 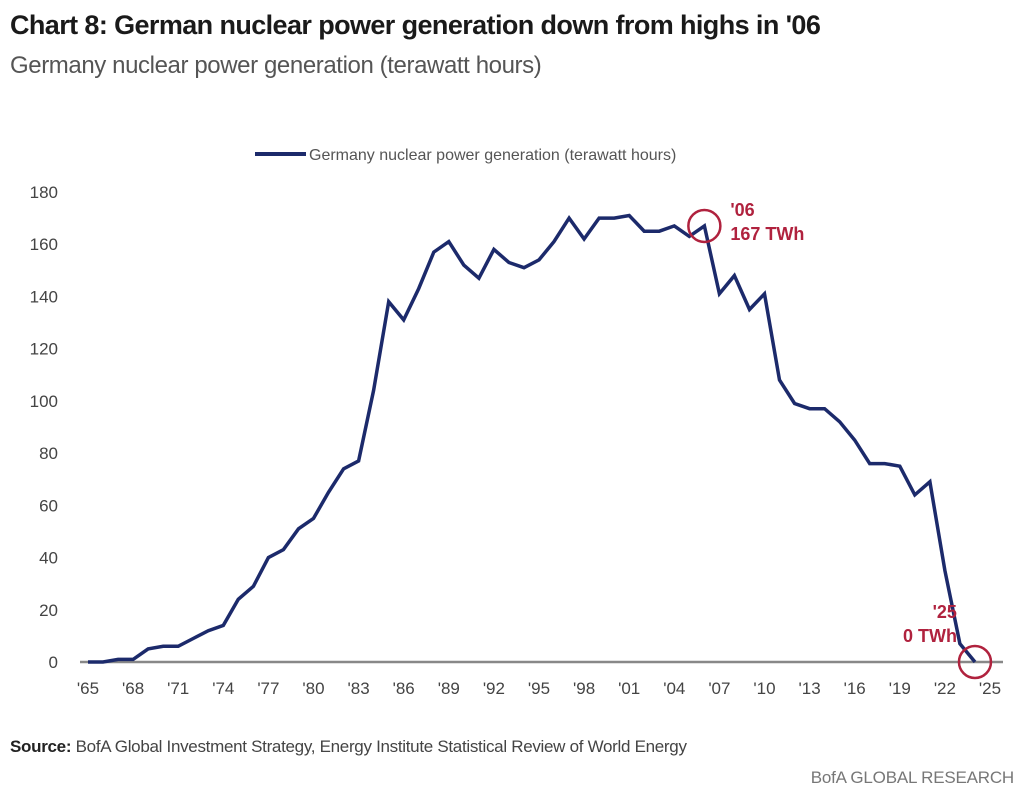 What do you see at coordinates (48, 610) in the screenshot?
I see `y-tick-label: 20` at bounding box center [48, 610].